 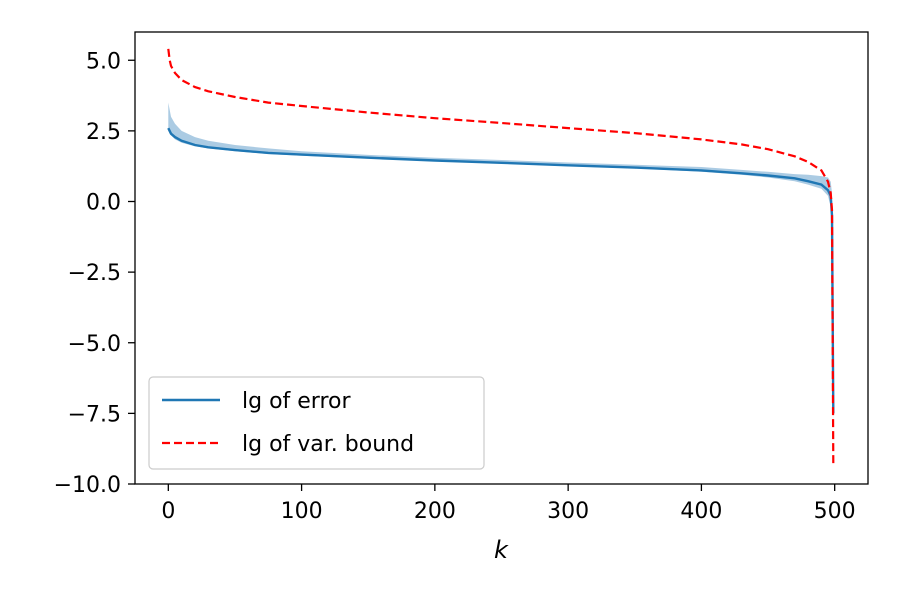 I want to click on legend: lg of error lg of var. bound, so click(x=316, y=423).